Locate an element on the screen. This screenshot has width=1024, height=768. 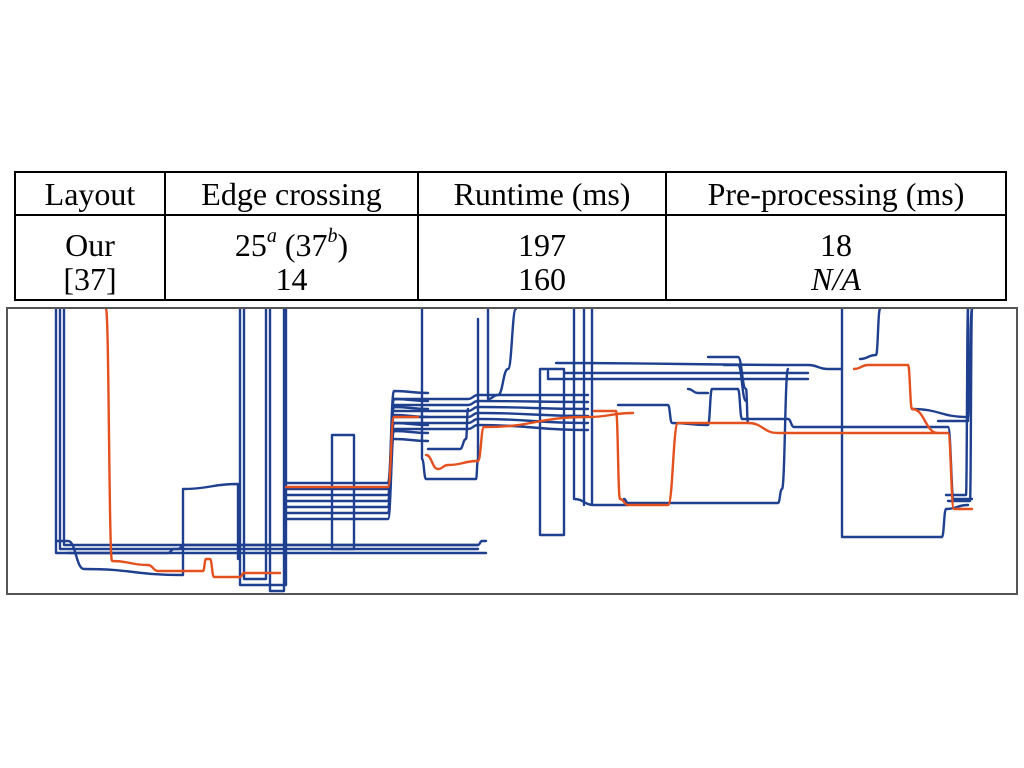
footnote-marker-b: b is located at coordinates (332, 236).